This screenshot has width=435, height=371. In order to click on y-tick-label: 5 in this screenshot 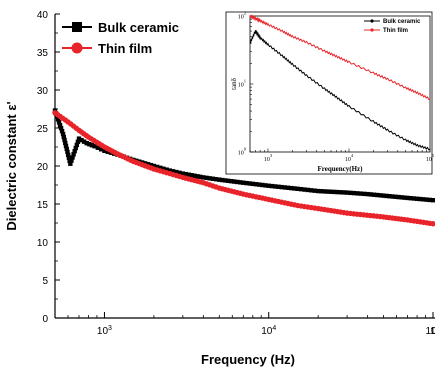, I will do `click(45, 281)`.